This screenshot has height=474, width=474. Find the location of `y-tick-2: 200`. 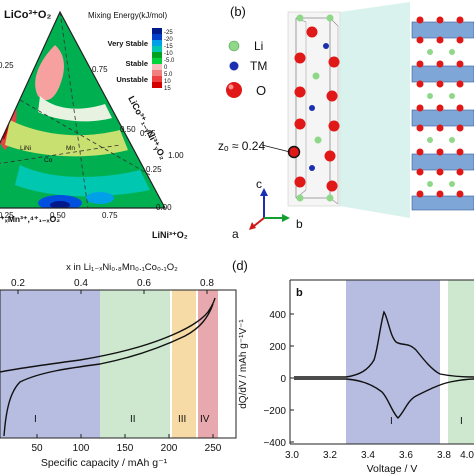

y-tick-2: 200 is located at coordinates (277, 347).